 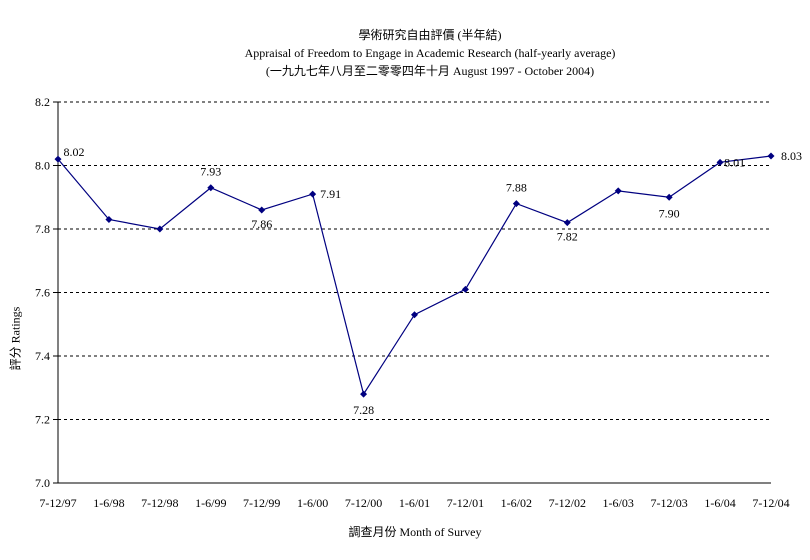 What do you see at coordinates (516, 503) in the screenshot?
I see `x-tick-label: 1-6/02` at bounding box center [516, 503].